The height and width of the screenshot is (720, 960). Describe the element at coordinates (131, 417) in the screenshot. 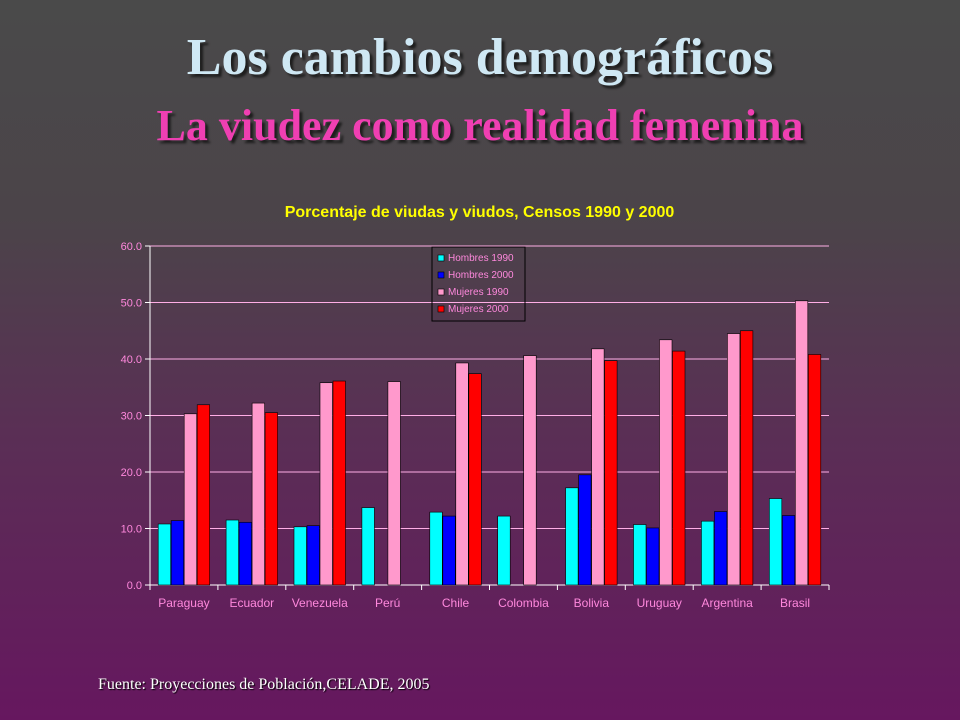

I see `y-tick-label: 30.0` at that location.